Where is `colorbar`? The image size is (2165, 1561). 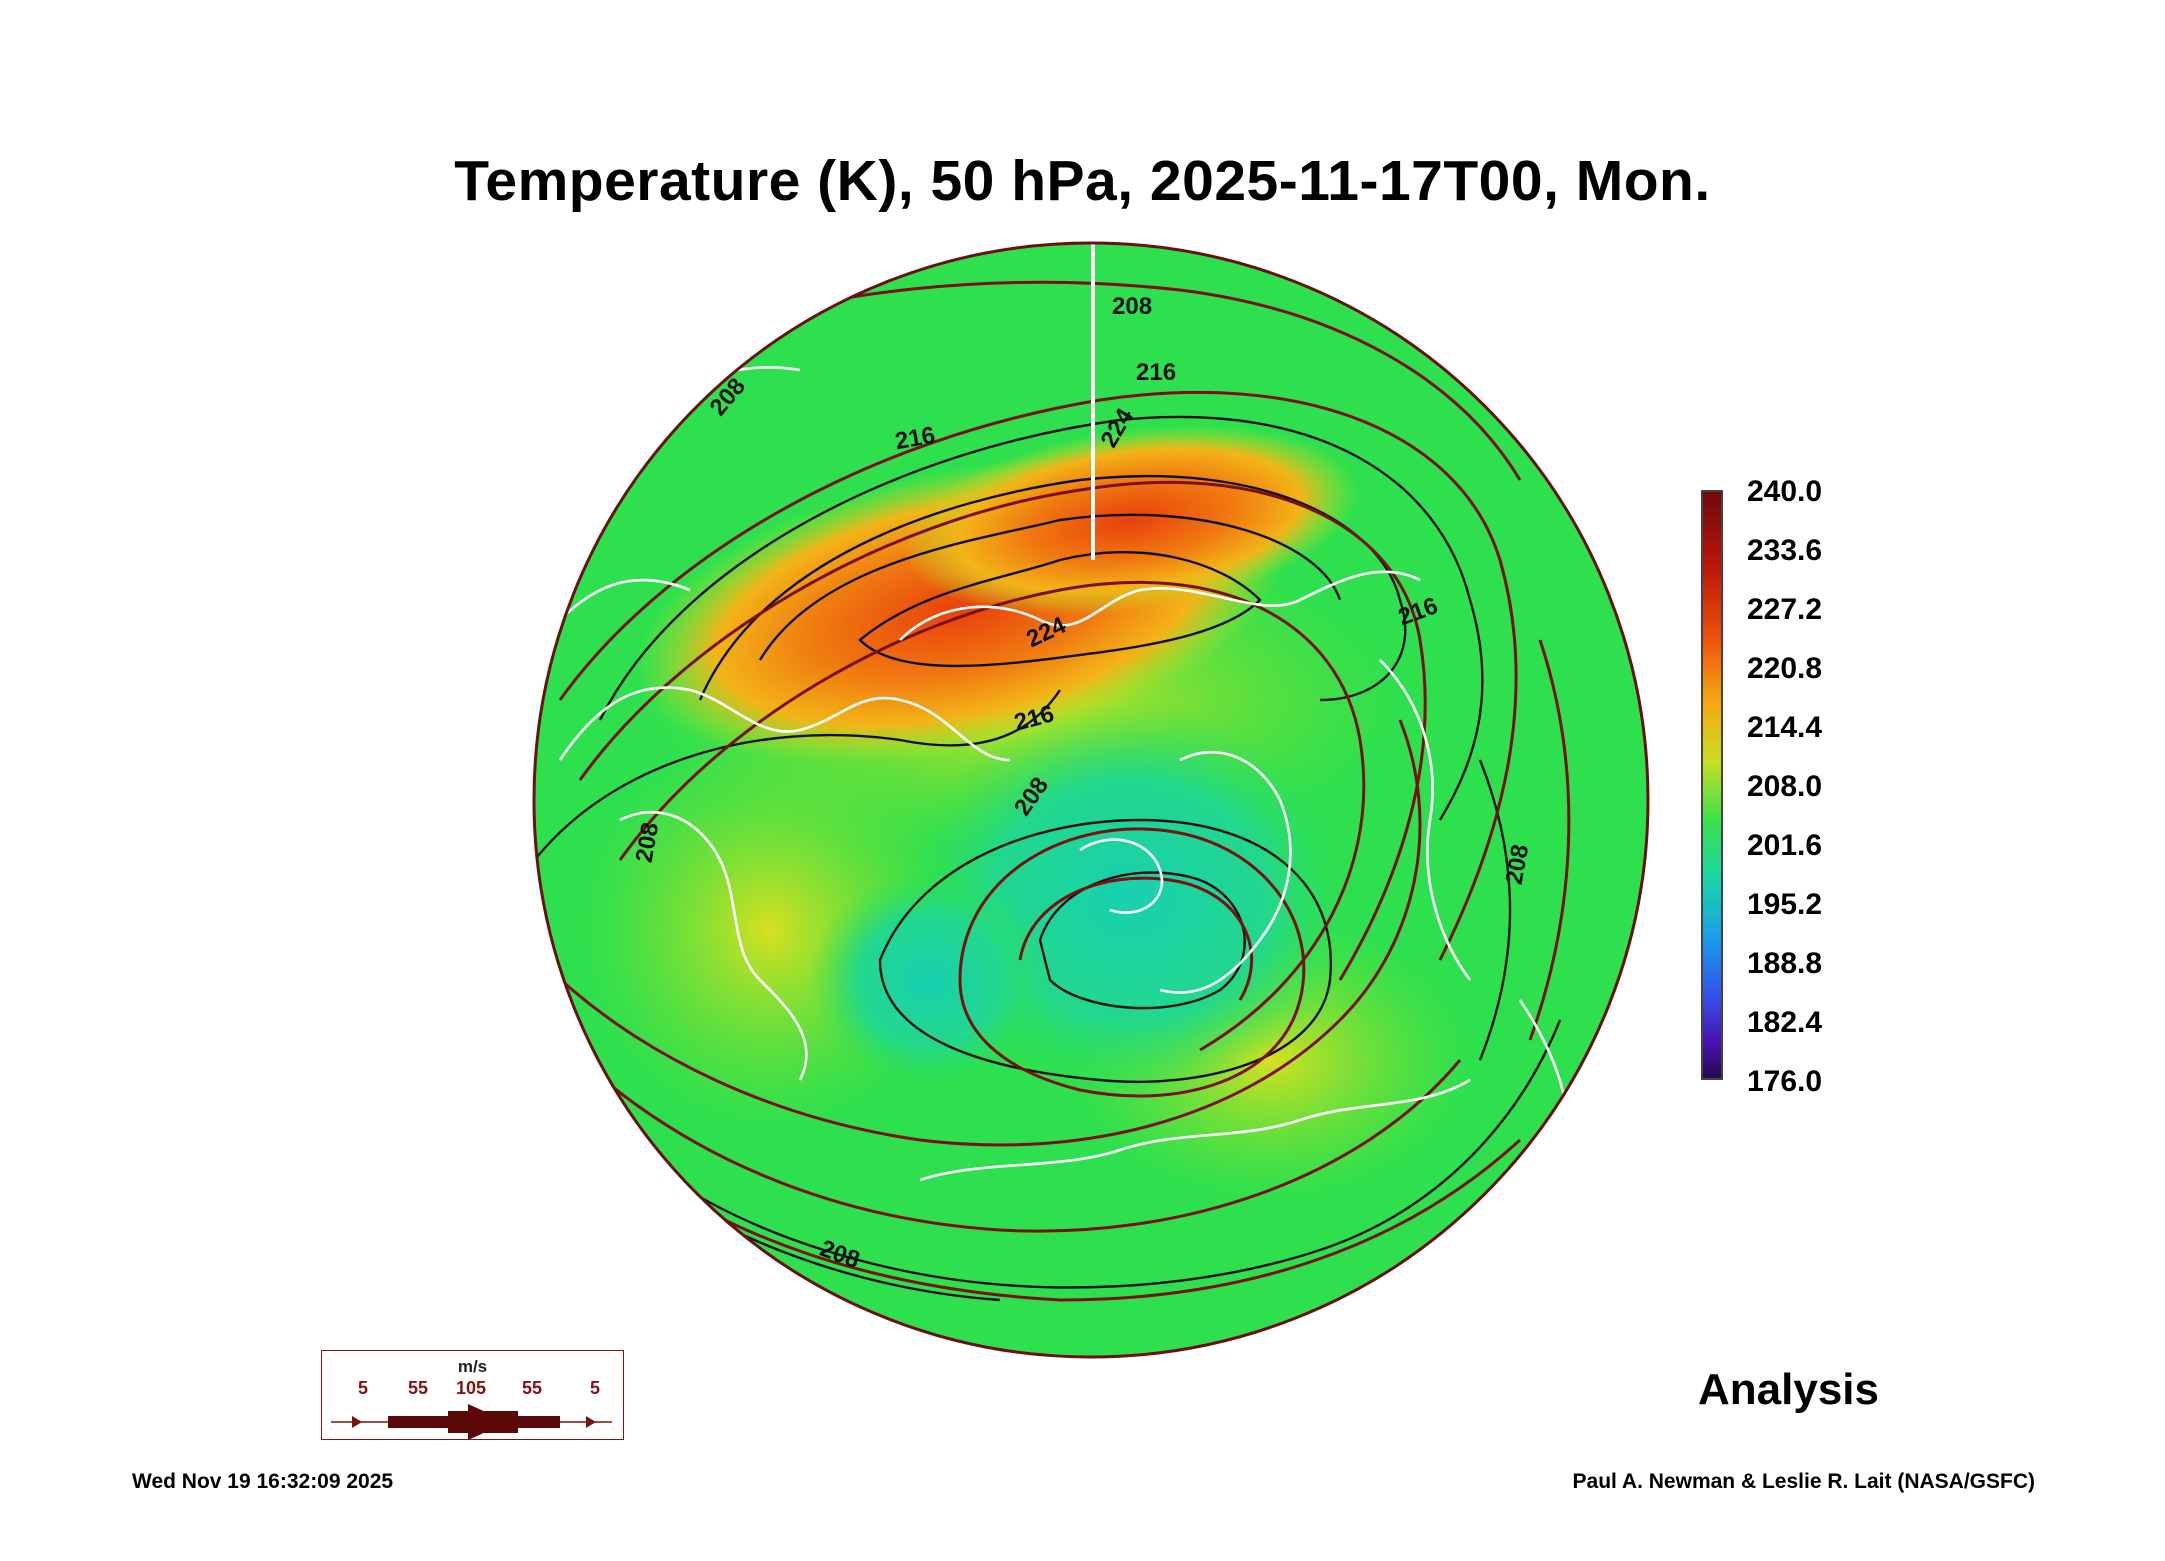
colorbar is located at coordinates (1712, 785).